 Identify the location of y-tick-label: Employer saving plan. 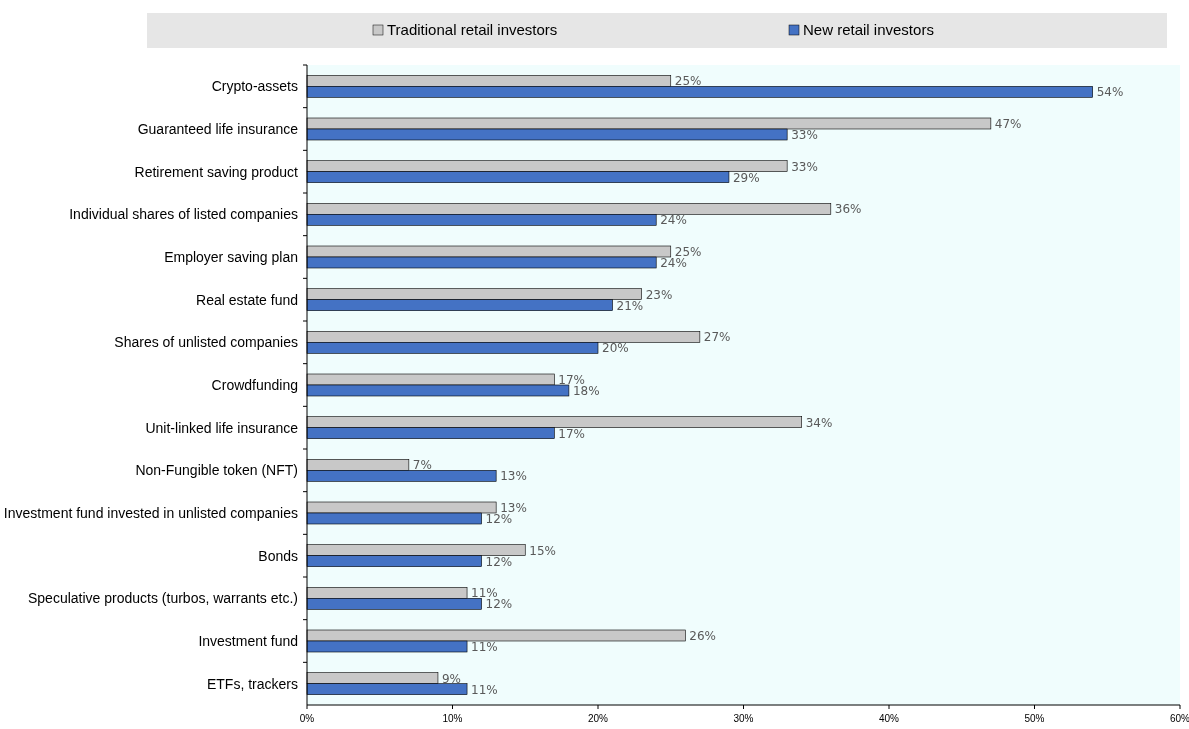
(231, 257).